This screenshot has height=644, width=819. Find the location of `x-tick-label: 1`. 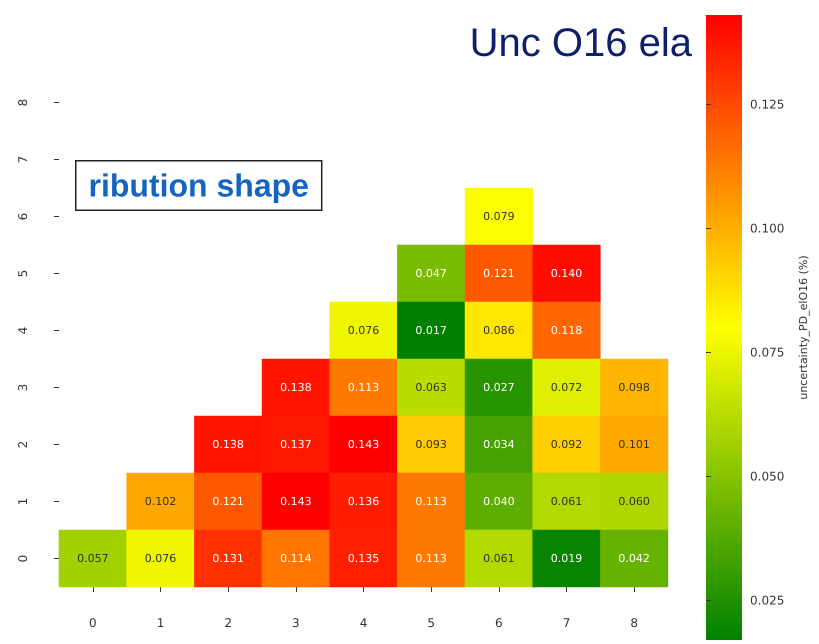

x-tick-label: 1 is located at coordinates (160, 623).